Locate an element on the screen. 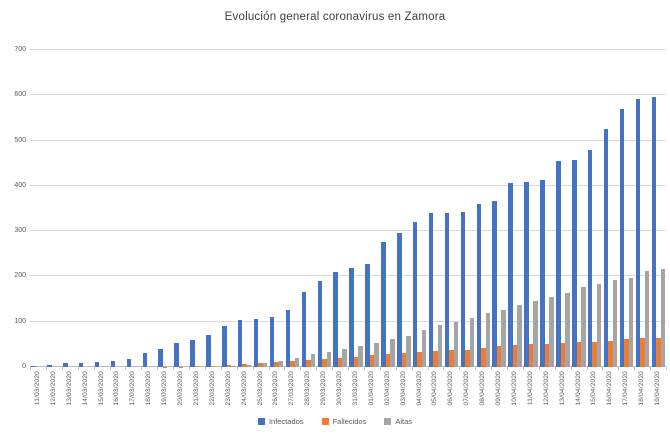 The height and width of the screenshot is (434, 670). x-axis-label: 14/03/2020 is located at coordinates (85, 388).